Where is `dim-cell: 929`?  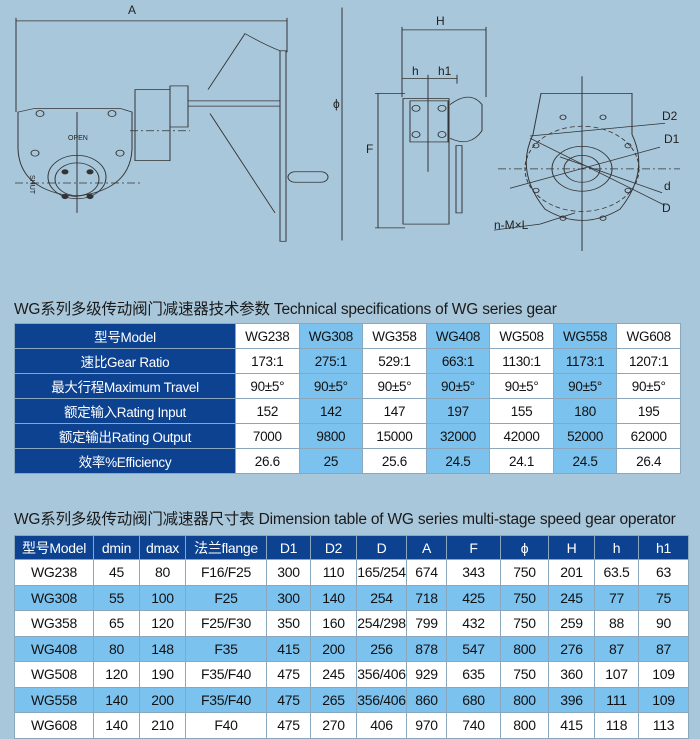
dim-cell: 929 is located at coordinates (426, 674).